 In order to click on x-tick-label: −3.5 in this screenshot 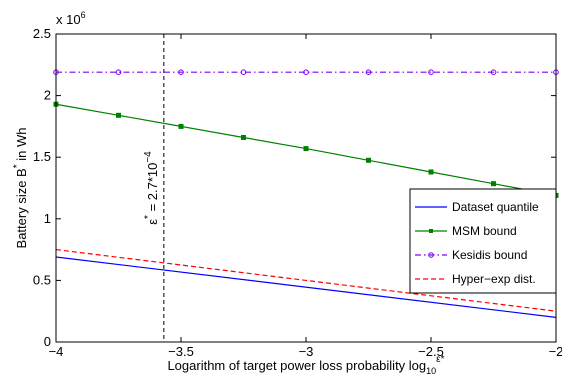, I will do `click(181, 351)`.